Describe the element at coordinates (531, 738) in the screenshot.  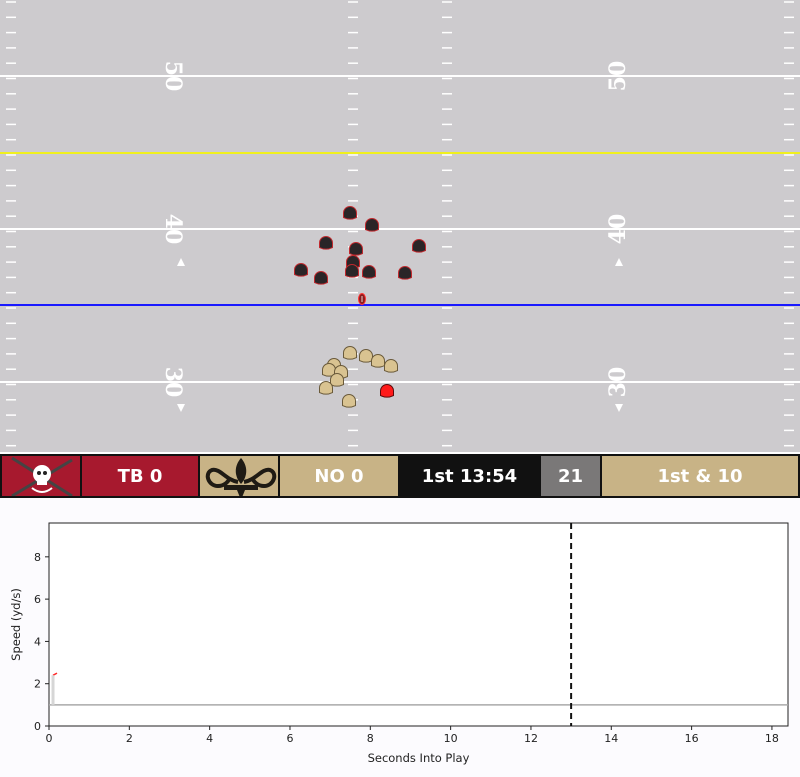
I see `x-tick-label: 12` at that location.